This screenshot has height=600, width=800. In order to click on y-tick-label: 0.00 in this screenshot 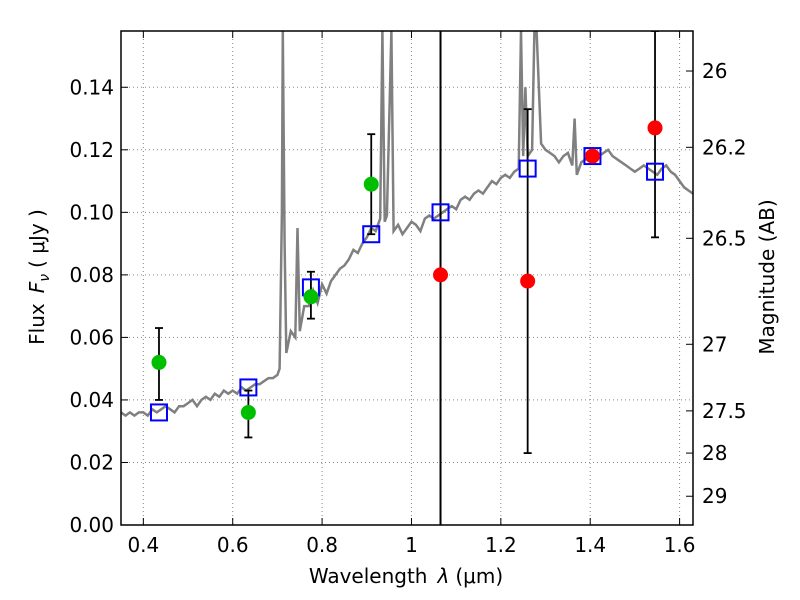, I will do `click(91, 525)`.